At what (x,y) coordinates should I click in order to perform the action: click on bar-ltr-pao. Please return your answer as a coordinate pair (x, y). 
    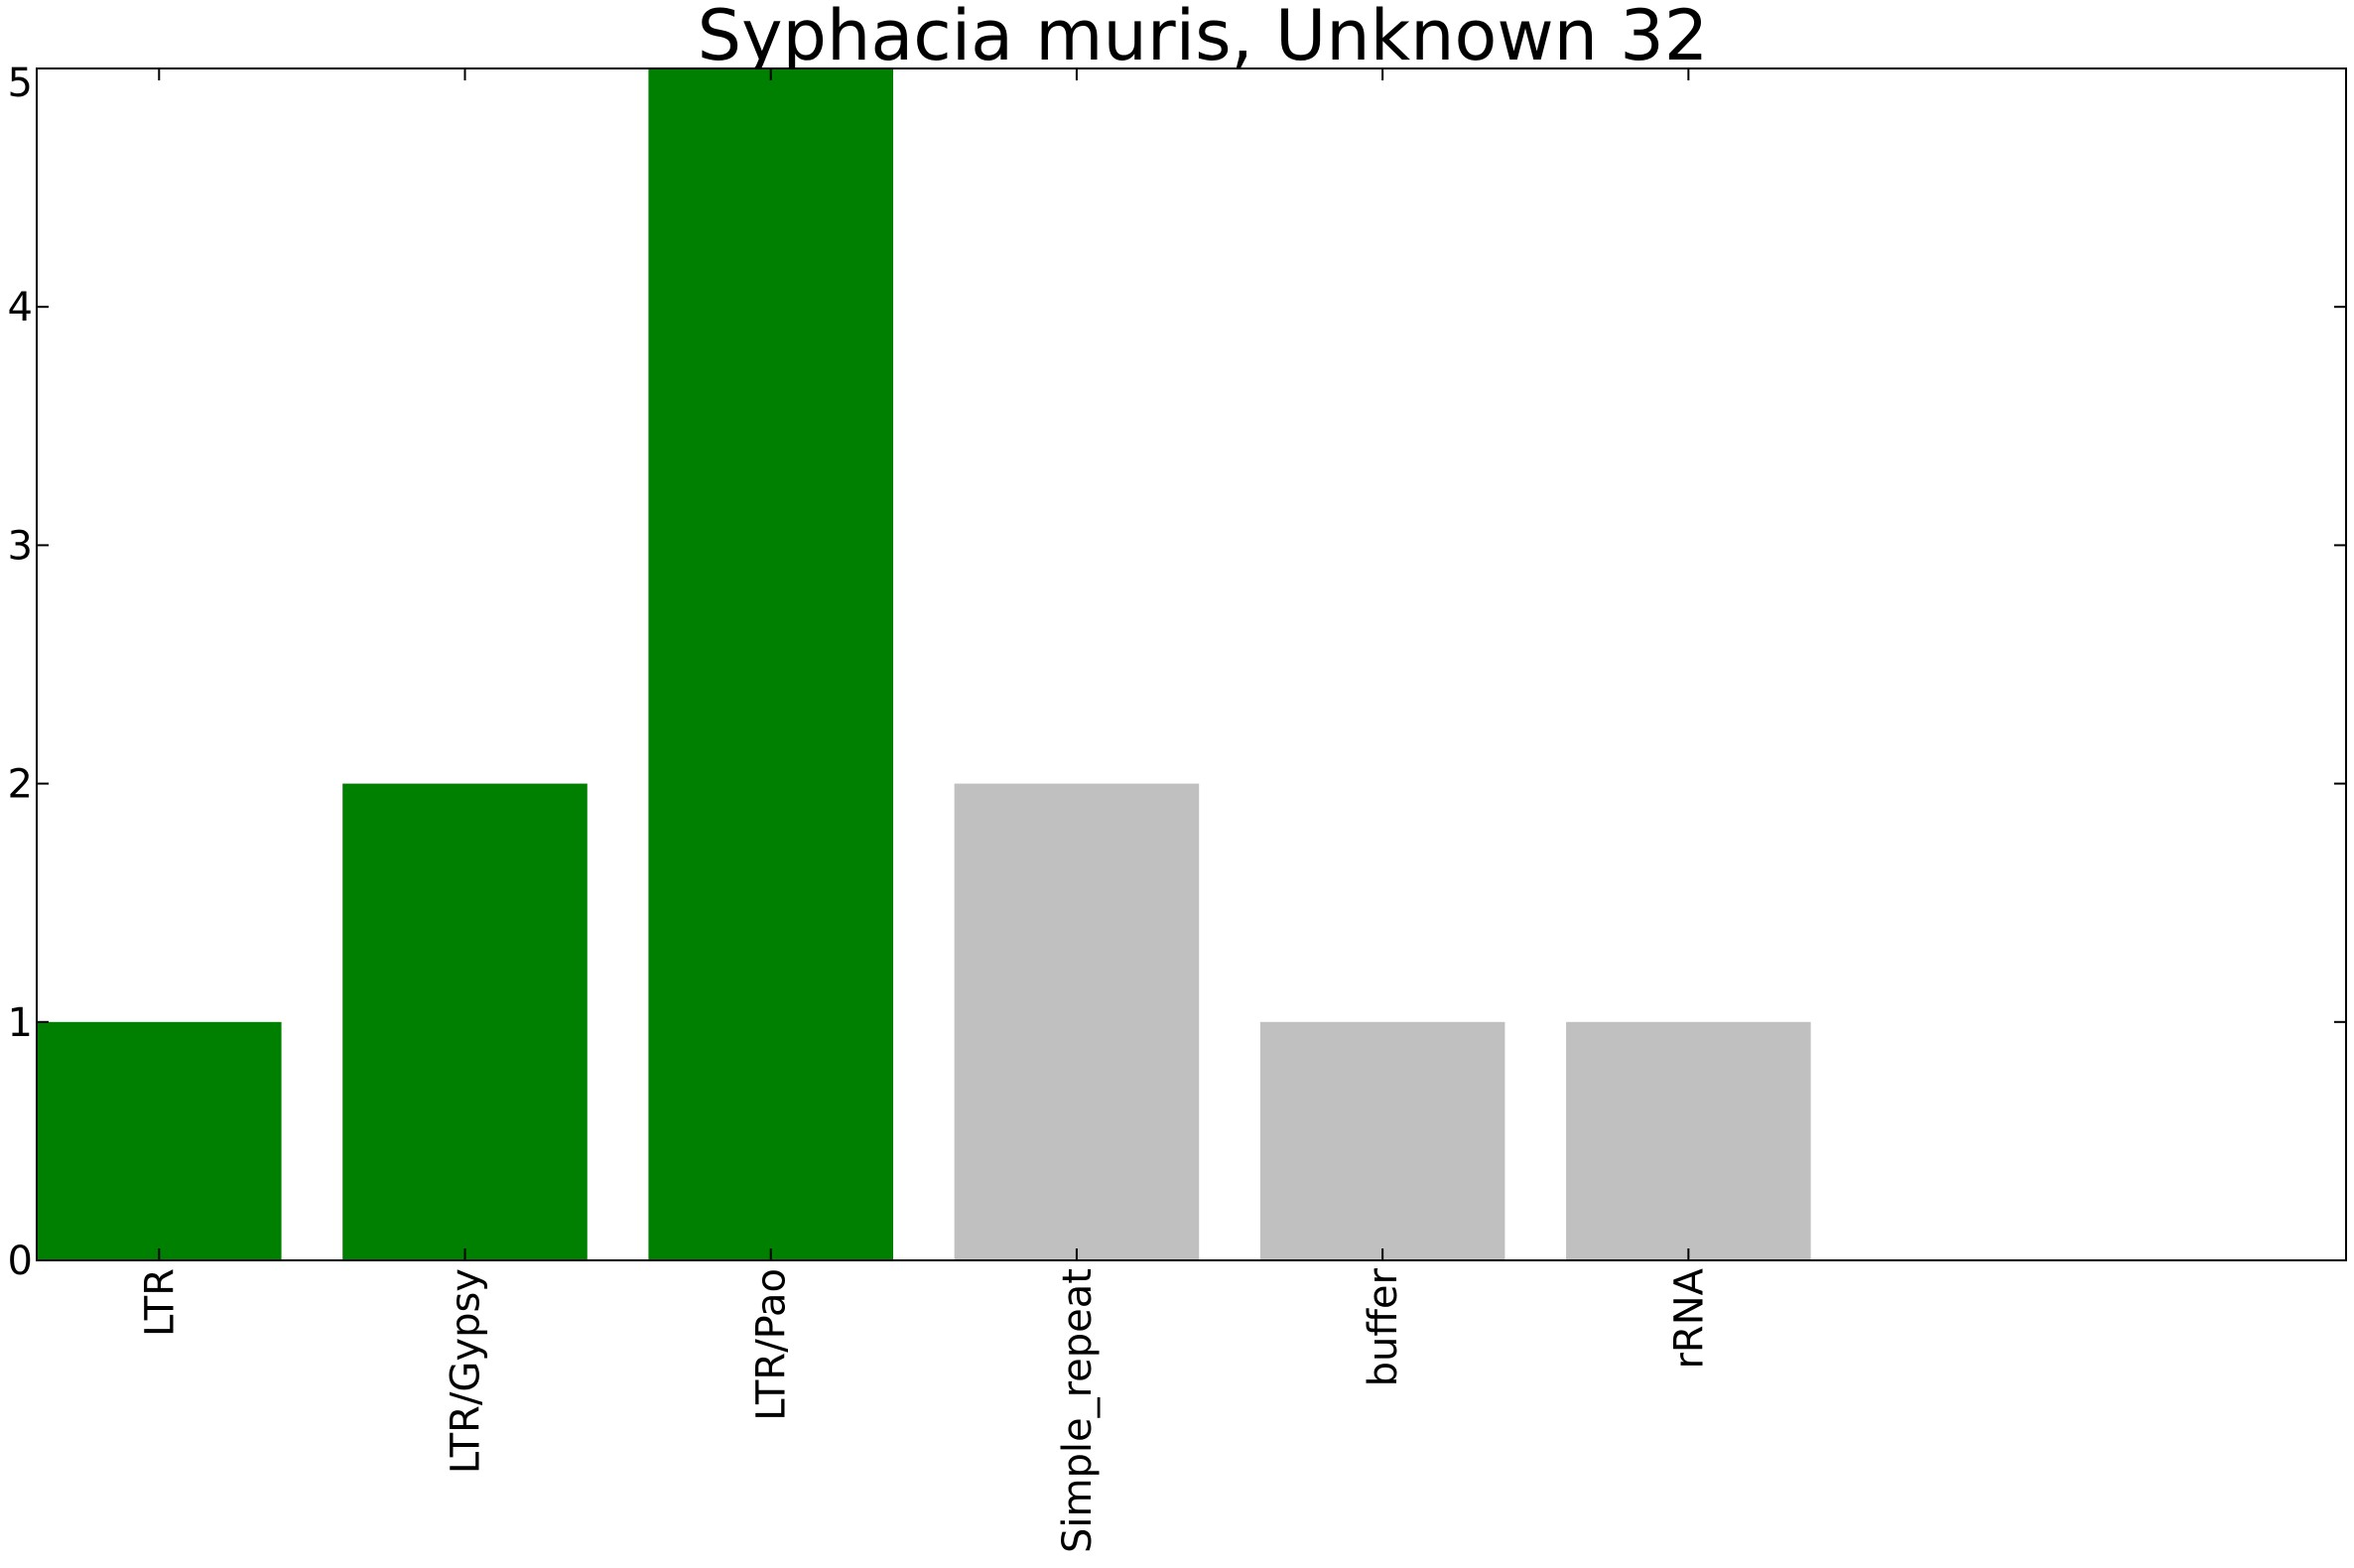
    Looking at the image, I should click on (770, 664).